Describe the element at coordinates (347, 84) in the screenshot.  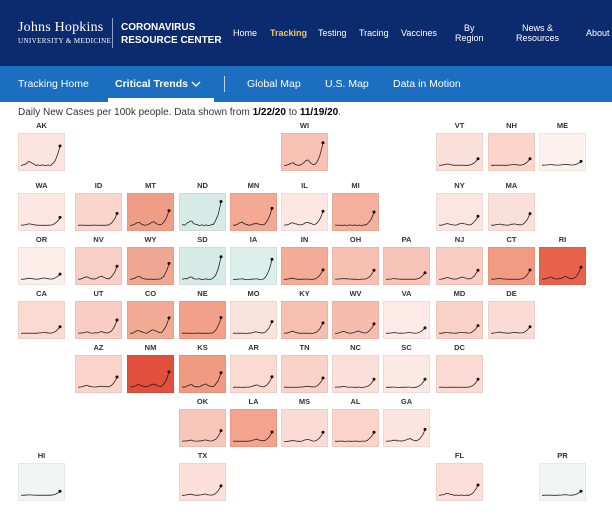
I see `subnav-us-map: U.S. Map` at that location.